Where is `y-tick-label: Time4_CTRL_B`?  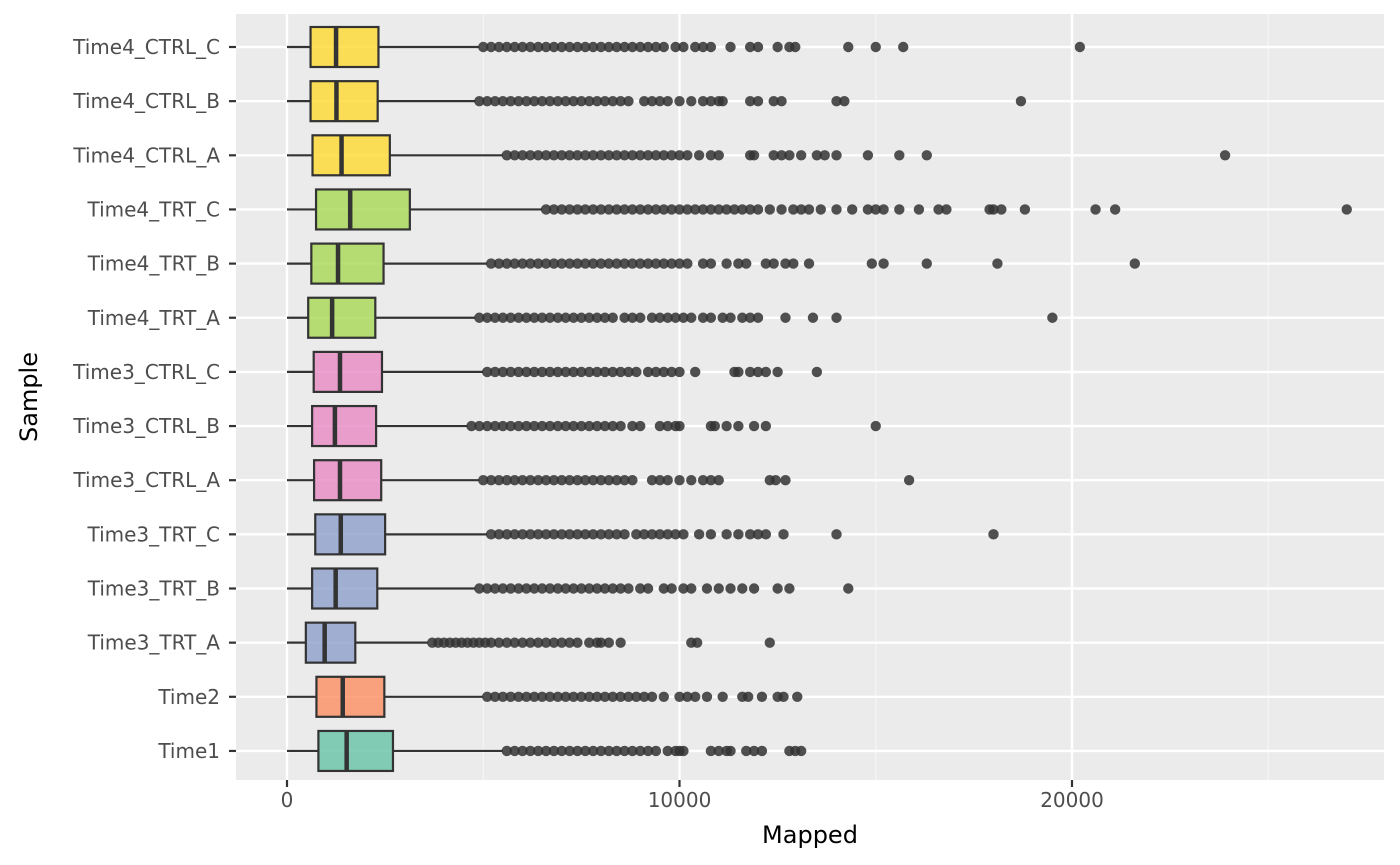
y-tick-label: Time4_CTRL_B is located at coordinates (146, 101).